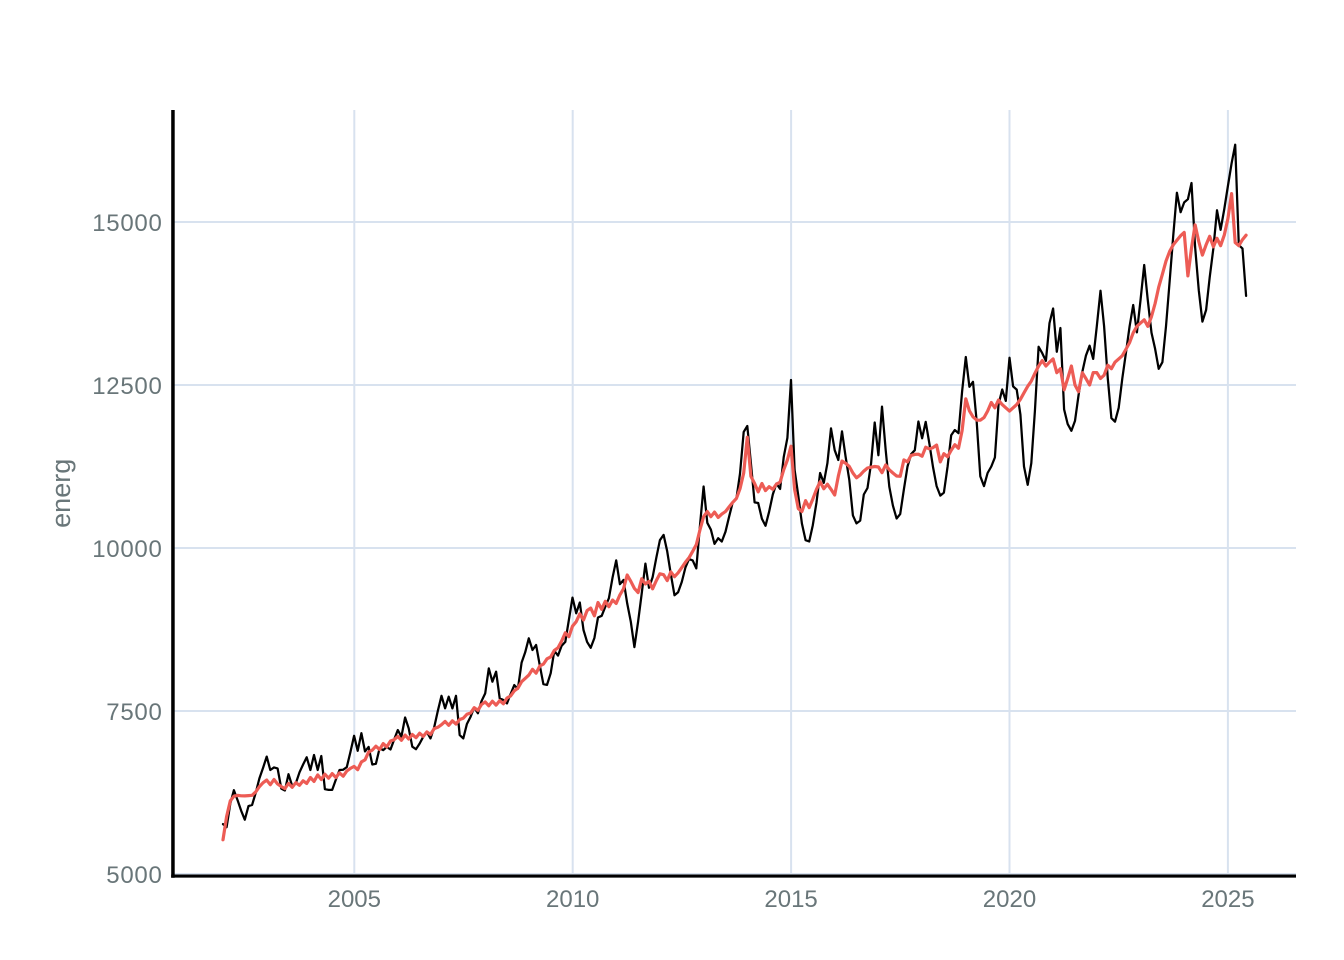 The height and width of the screenshot is (960, 1344). I want to click on svg-text: 12500, so click(127, 386).